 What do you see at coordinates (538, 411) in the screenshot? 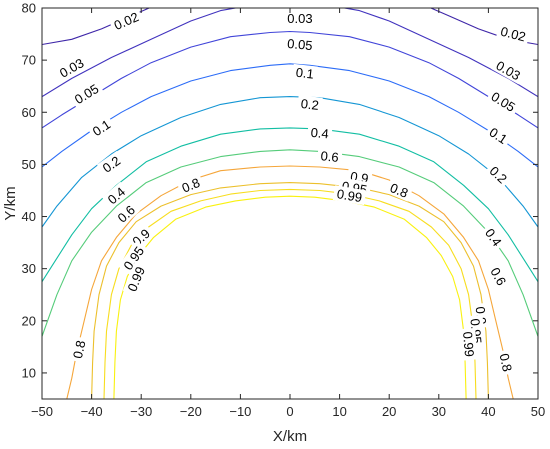
I see `x-tick-label: 50` at bounding box center [538, 411].